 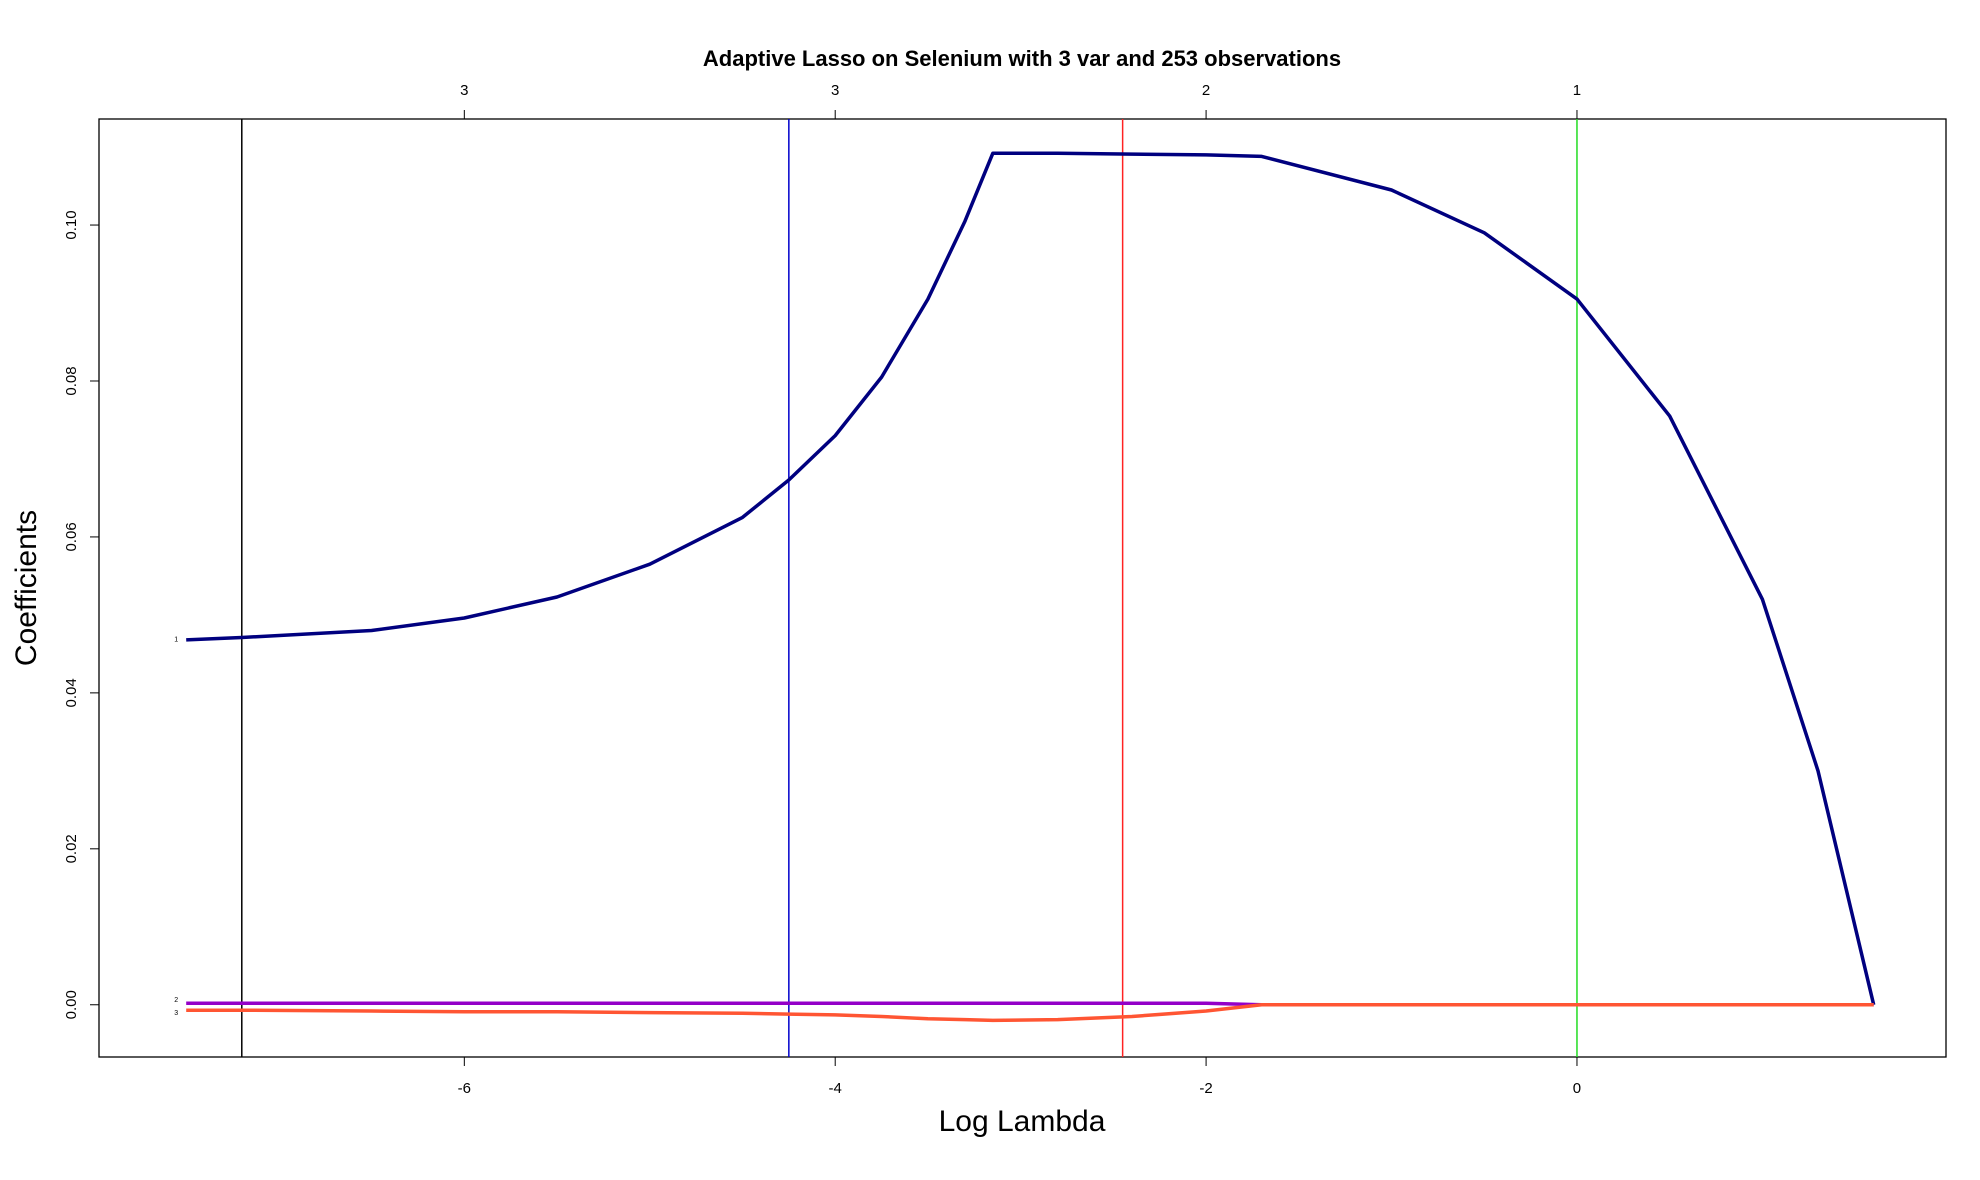 What do you see at coordinates (176, 640) in the screenshot?
I see `series-label: 1` at bounding box center [176, 640].